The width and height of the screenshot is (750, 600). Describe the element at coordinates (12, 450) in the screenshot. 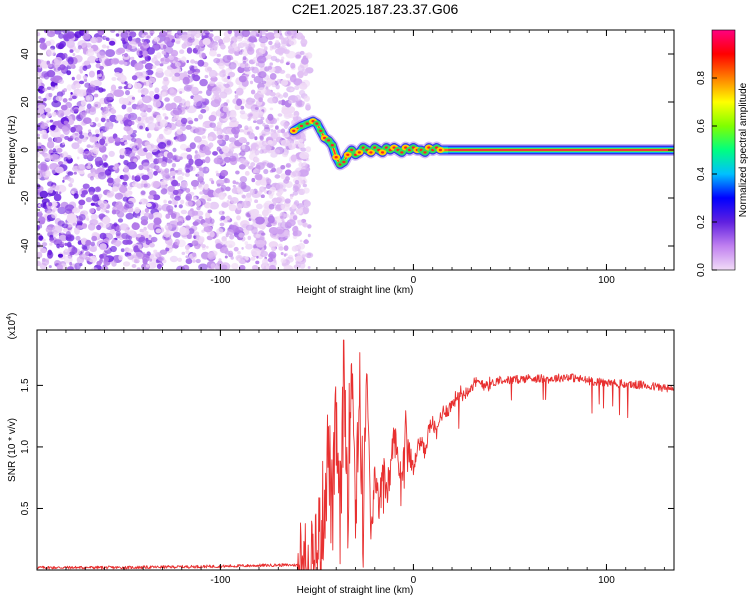

I see `snr-y-axis-label: SNR (10 * v/v)` at that location.